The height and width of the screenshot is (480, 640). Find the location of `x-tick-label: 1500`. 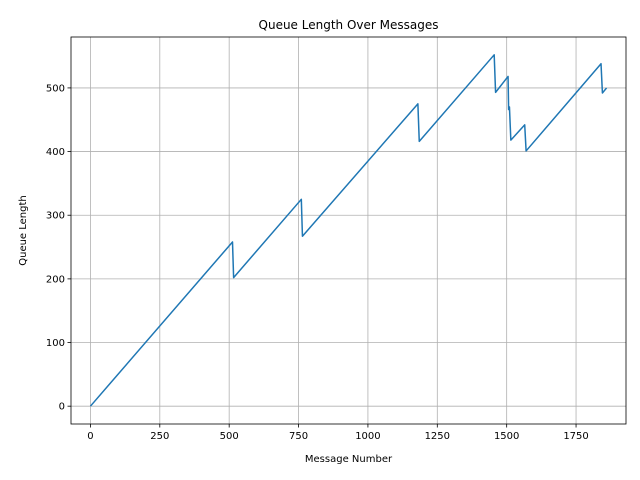

x-tick-label: 1500 is located at coordinates (506, 436).